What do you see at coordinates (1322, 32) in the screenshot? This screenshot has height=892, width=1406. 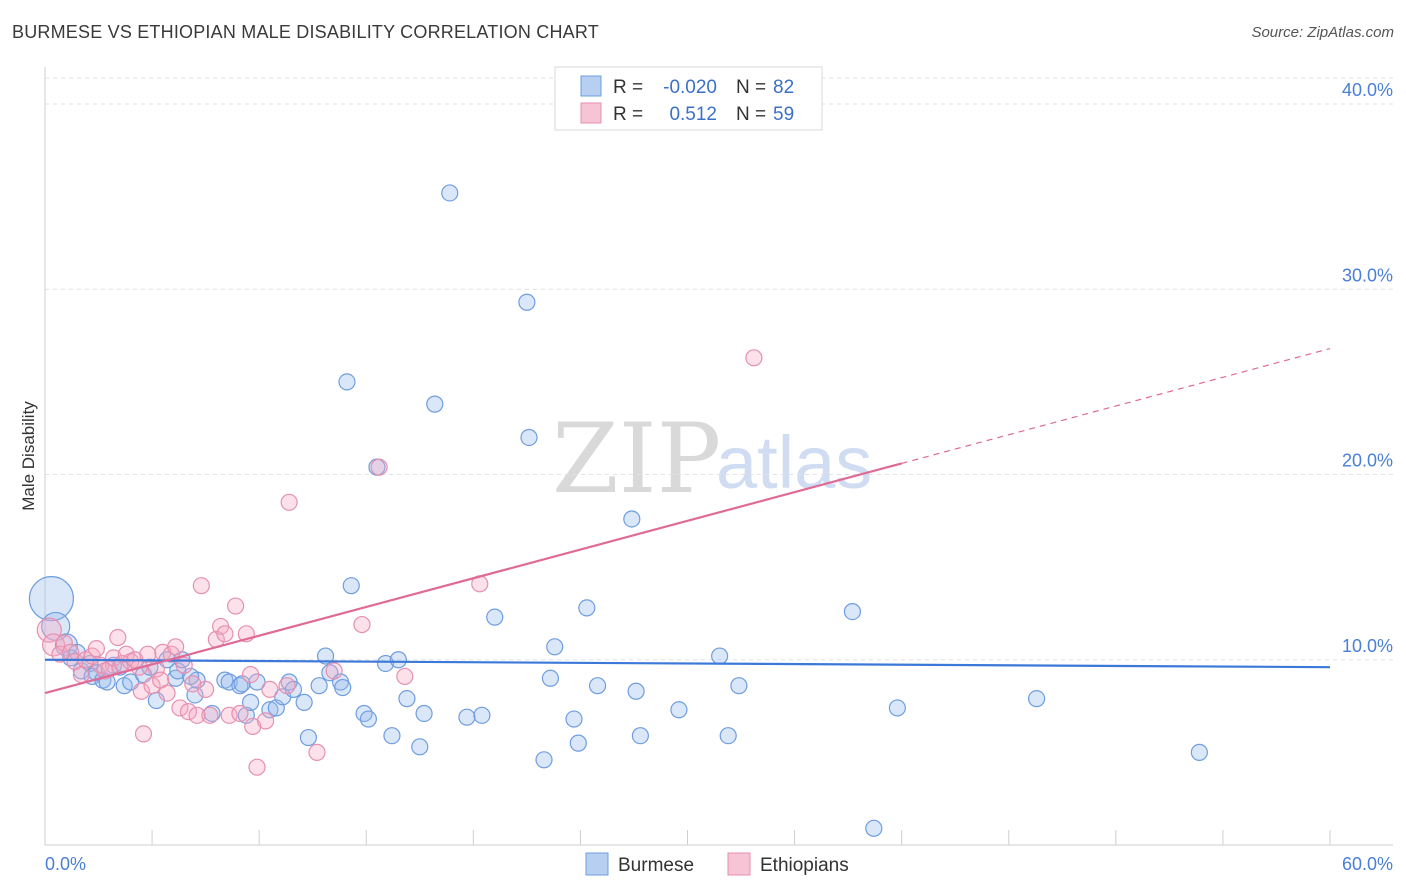 I see `source-label: Source: ZipAtlas.com` at bounding box center [1322, 32].